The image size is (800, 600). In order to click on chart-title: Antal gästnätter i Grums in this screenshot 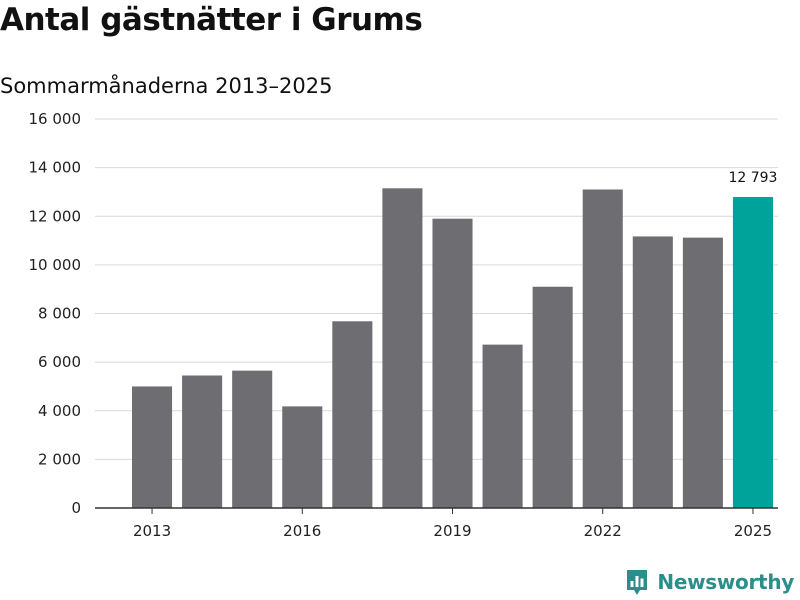, I will do `click(211, 20)`.